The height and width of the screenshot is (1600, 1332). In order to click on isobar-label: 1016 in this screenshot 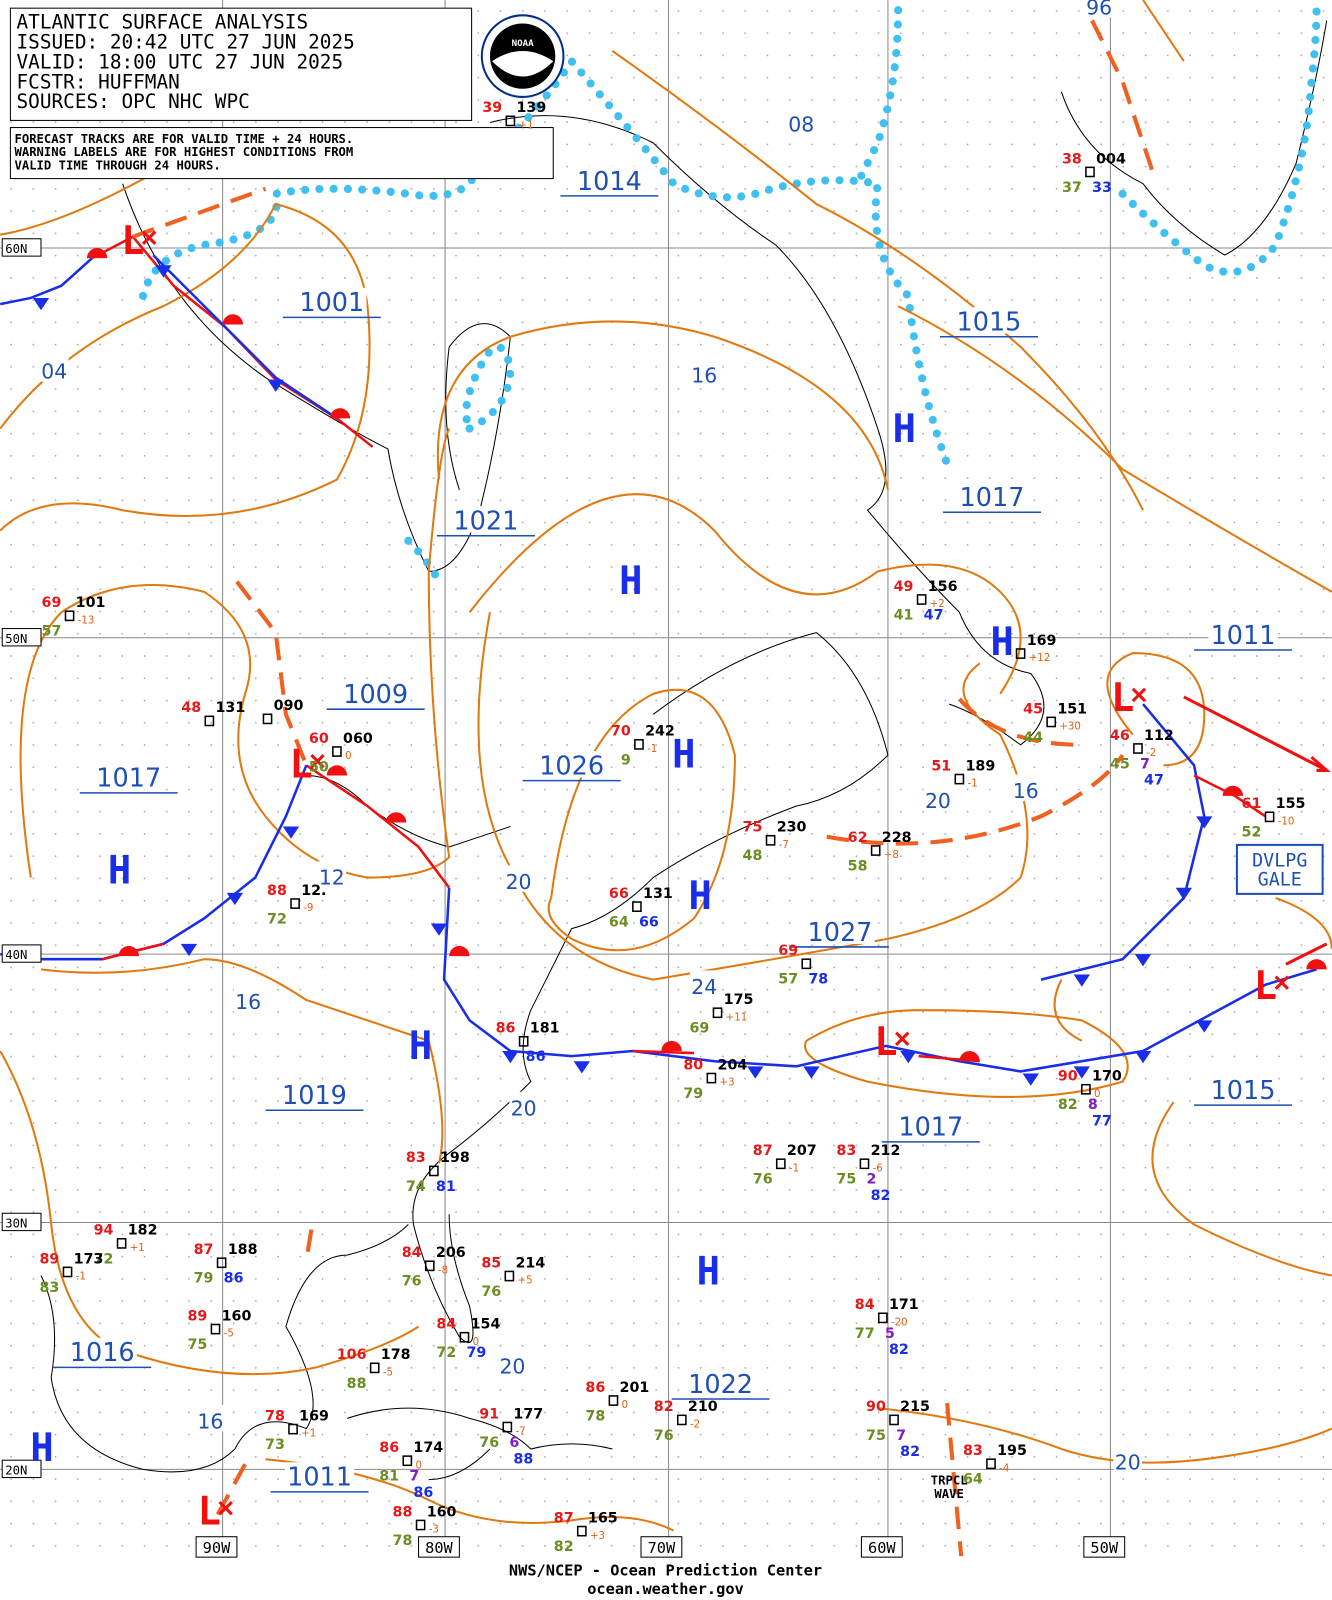, I will do `click(102, 1353)`.